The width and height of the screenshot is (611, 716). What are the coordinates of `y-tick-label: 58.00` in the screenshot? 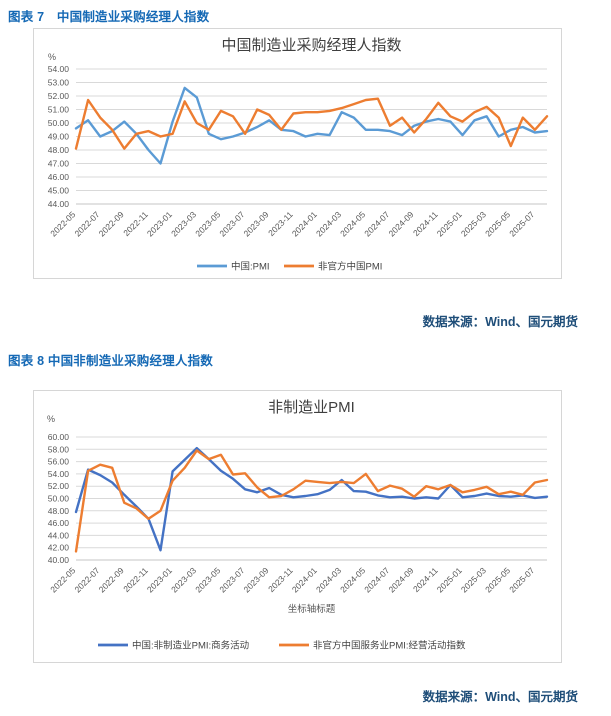 It's located at (59, 449).